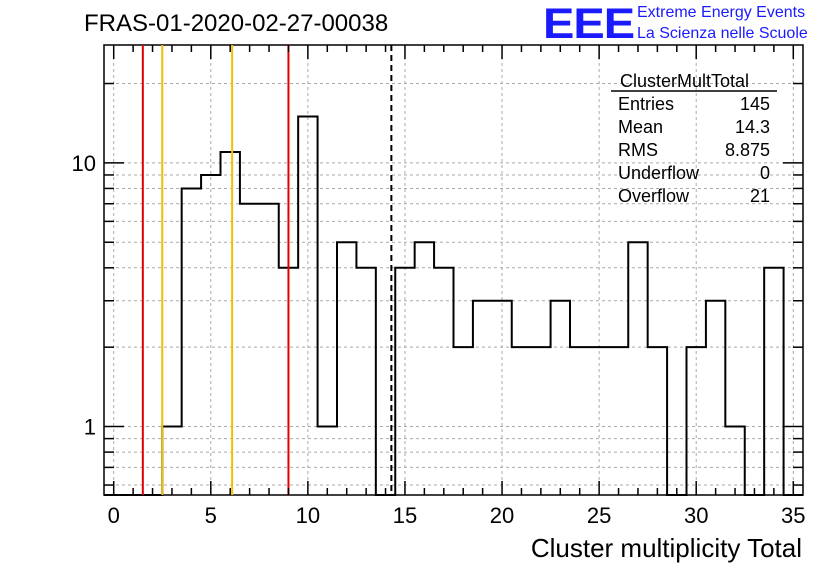 Image resolution: width=836 pixels, height=572 pixels. Describe the element at coordinates (765, 173) in the screenshot. I see `stats-value-underflow: 0` at that location.